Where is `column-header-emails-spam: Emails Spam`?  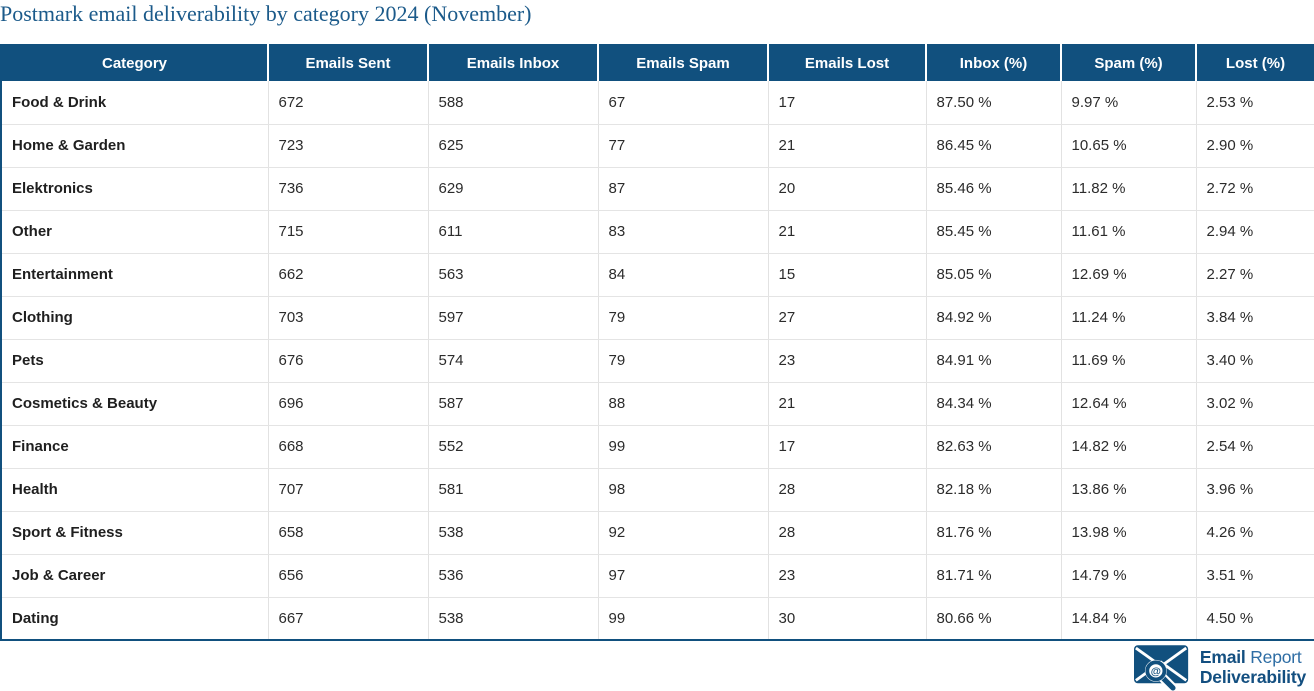
column-header-emails-spam: Emails Spam is located at coordinates (683, 63).